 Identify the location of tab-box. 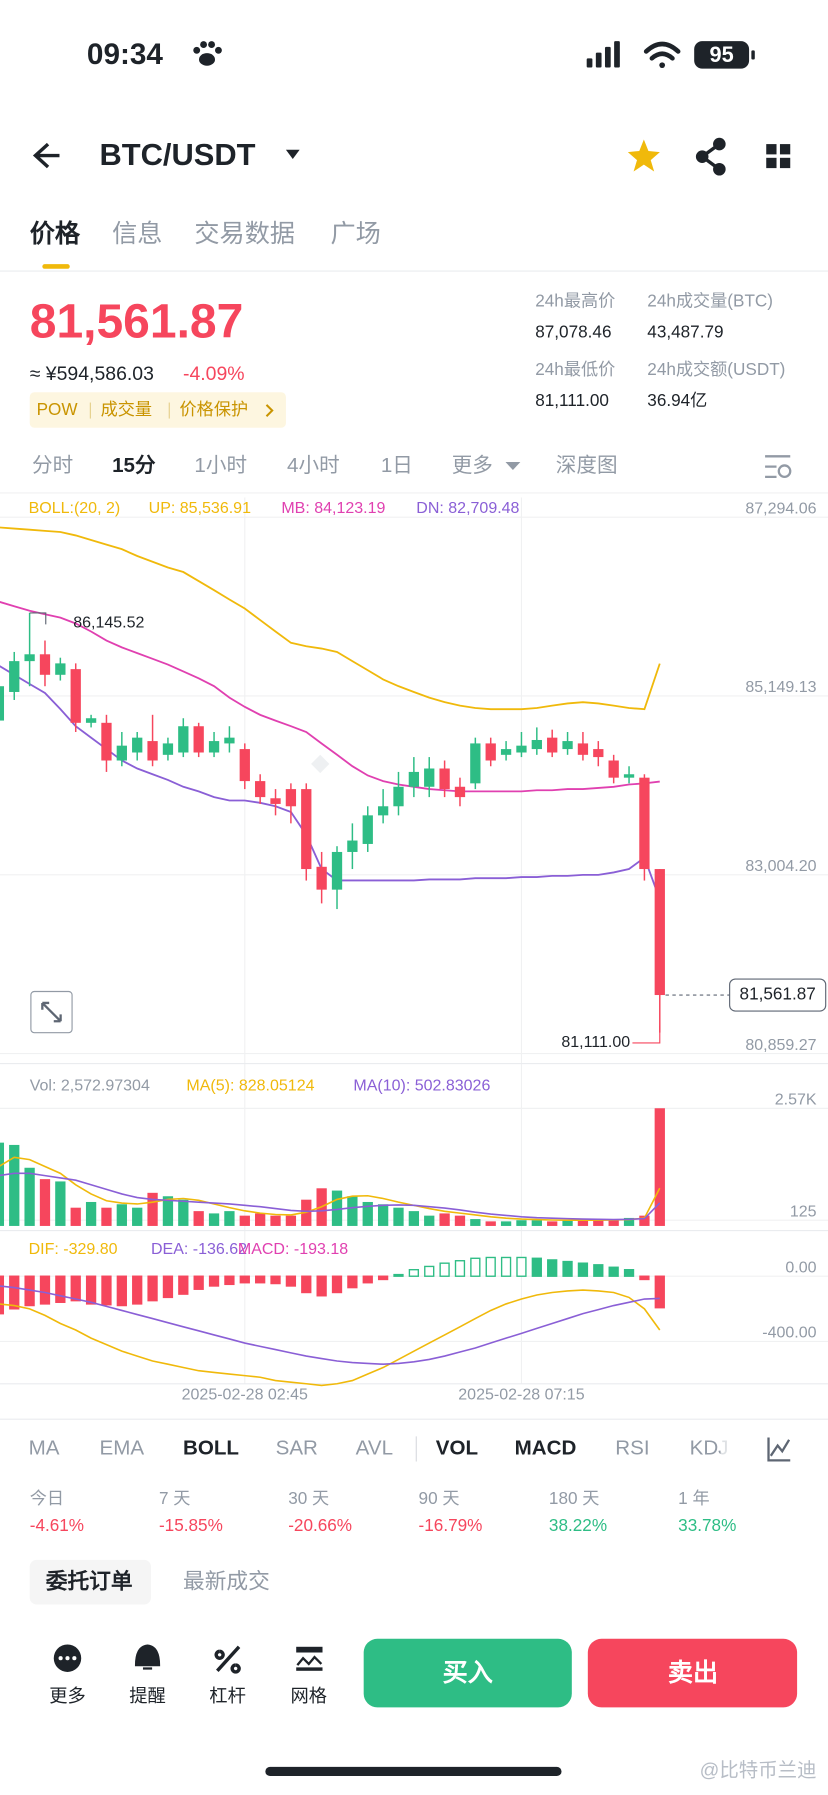
(90, 1582).